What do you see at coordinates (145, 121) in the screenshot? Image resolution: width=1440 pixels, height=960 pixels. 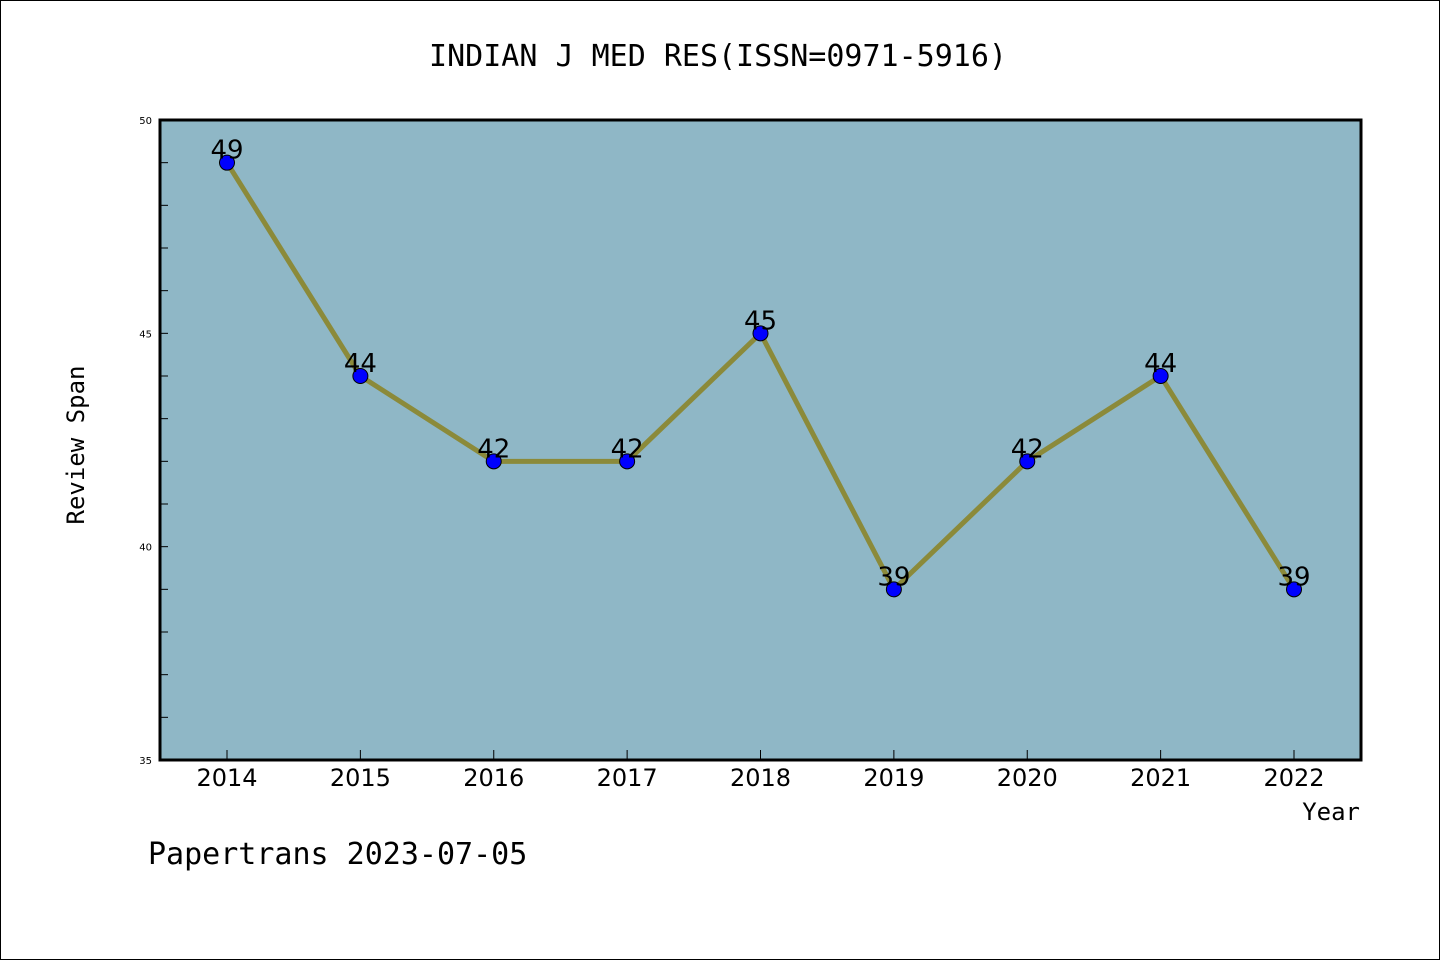 I see `y-tick-label: 50` at bounding box center [145, 121].